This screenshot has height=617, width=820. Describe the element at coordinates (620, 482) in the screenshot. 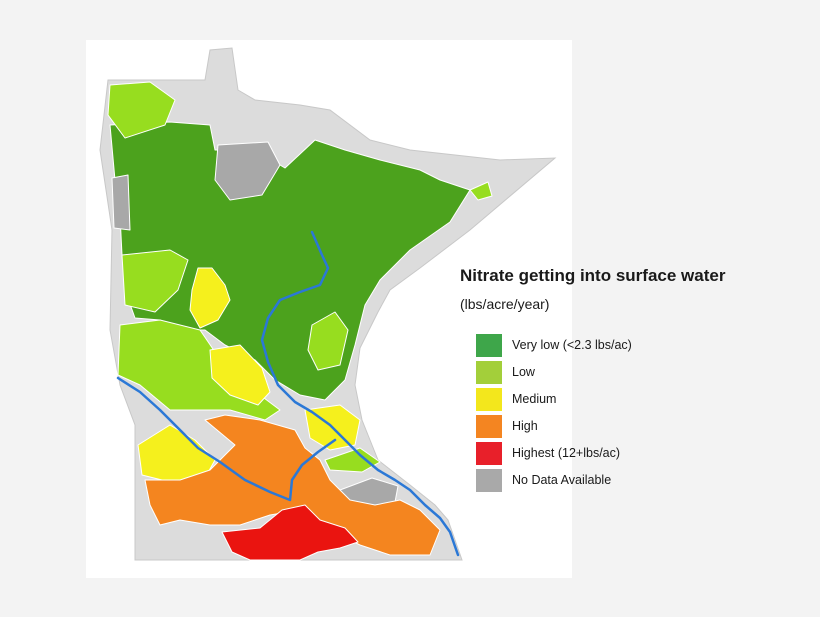

I see `legend-item-no-data: No Data Available` at that location.